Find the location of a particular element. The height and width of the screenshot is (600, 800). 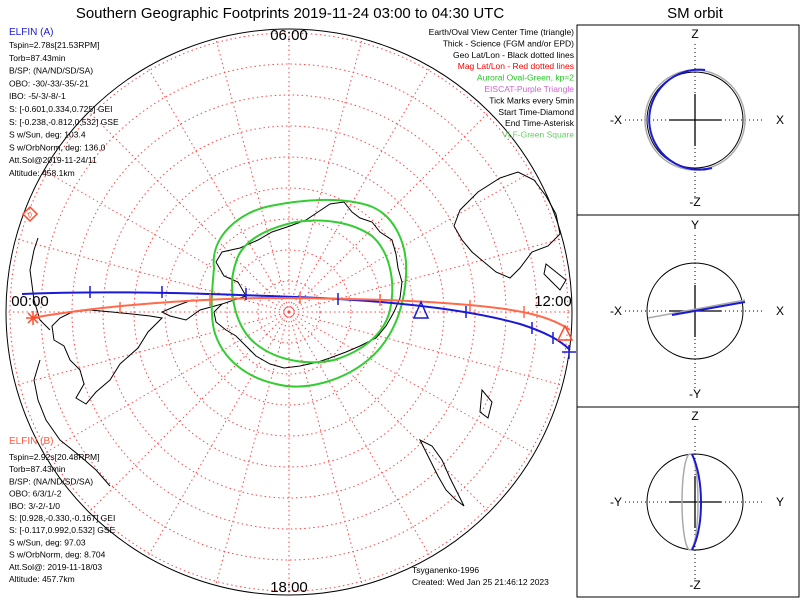

legend-entry: Tick Marks every 5min is located at coordinates (531, 100).